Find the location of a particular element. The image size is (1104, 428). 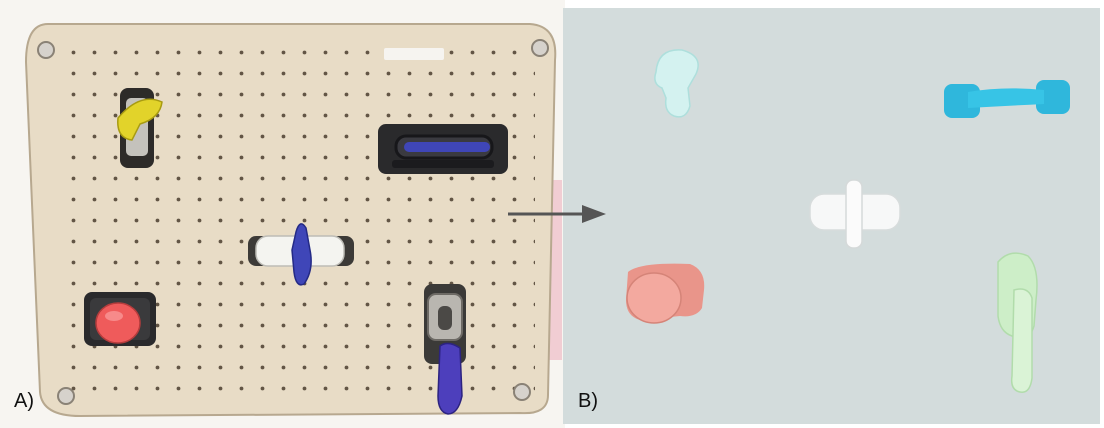

light-cyan-lever is located at coordinates (676, 83).